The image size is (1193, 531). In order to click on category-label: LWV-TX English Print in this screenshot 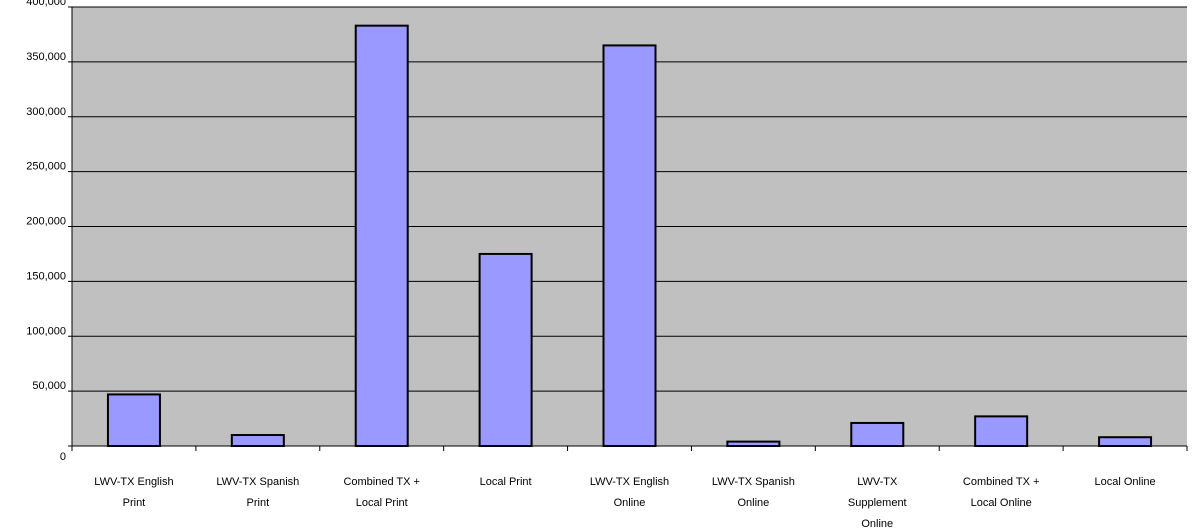, I will do `click(133, 492)`.